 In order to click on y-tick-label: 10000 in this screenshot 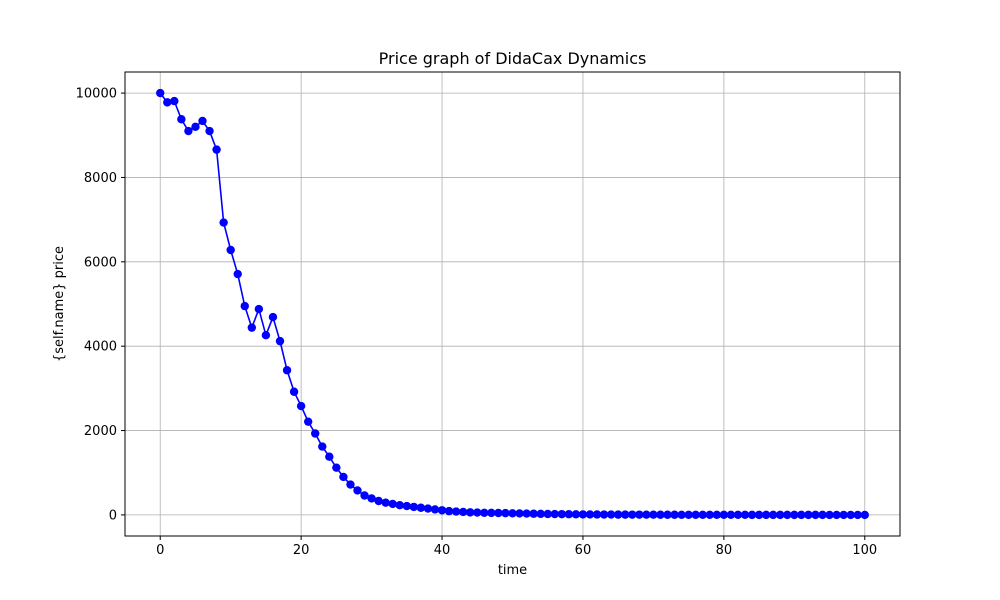, I will do `click(96, 94)`.